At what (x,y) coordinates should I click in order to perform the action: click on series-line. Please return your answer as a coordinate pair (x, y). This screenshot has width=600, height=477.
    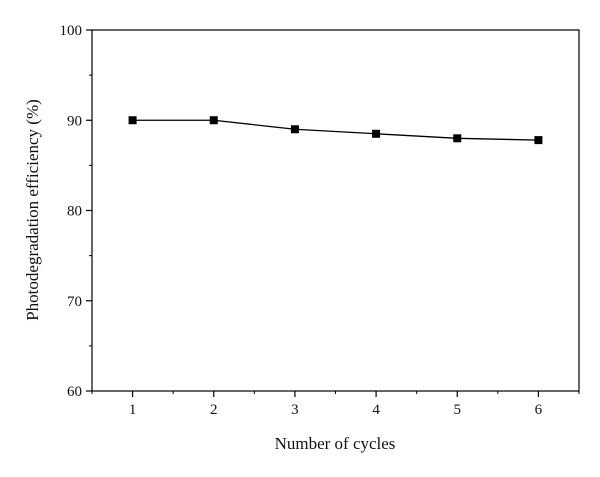
    Looking at the image, I should click on (335, 130).